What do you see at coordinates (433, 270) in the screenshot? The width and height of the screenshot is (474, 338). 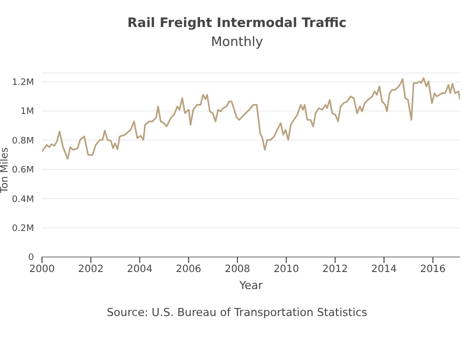 I see `x-tick-label: 2016` at bounding box center [433, 270].